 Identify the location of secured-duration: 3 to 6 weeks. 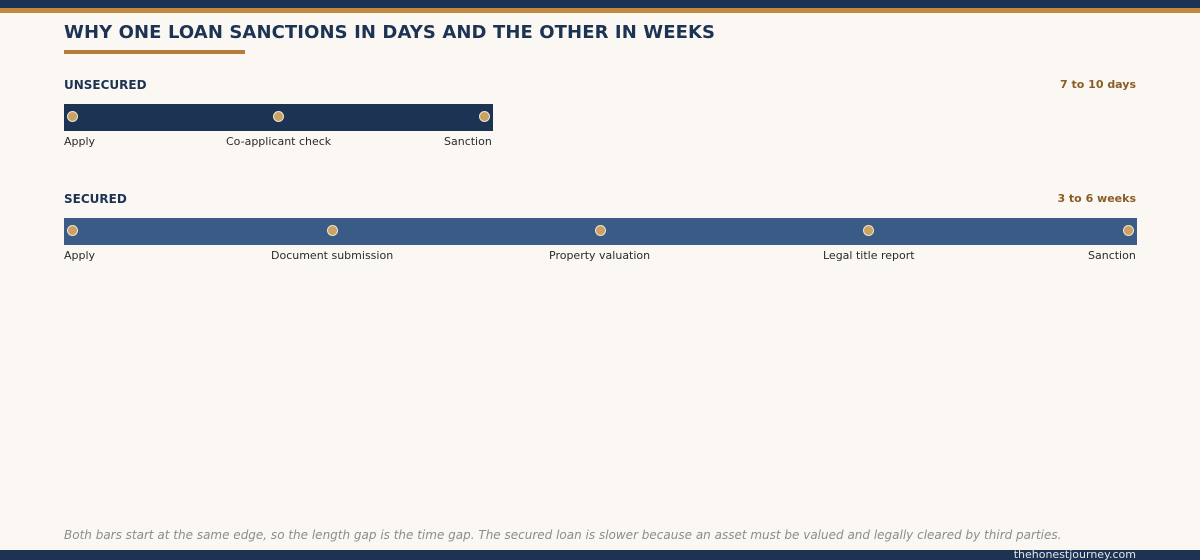
(1096, 198).